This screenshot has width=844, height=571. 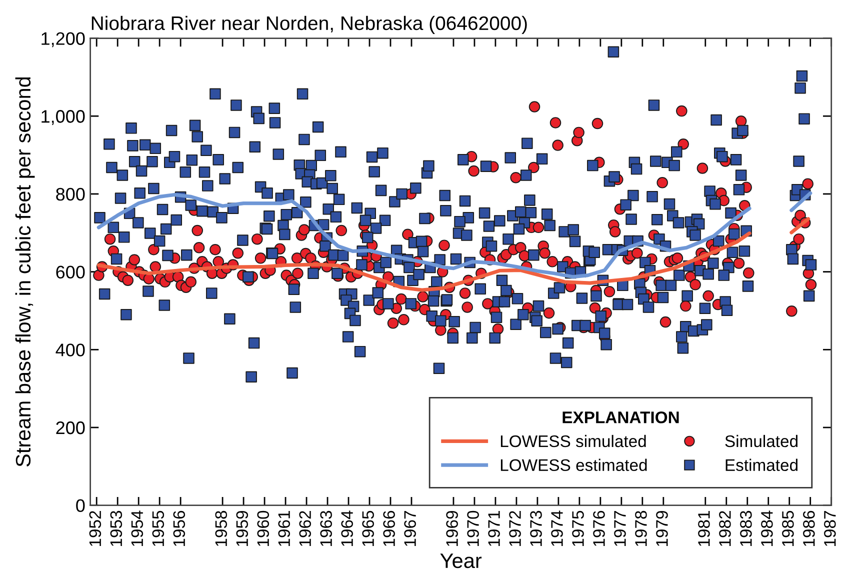 What do you see at coordinates (389, 528) in the screenshot?
I see `x-tick-label: 1966` at bounding box center [389, 528].